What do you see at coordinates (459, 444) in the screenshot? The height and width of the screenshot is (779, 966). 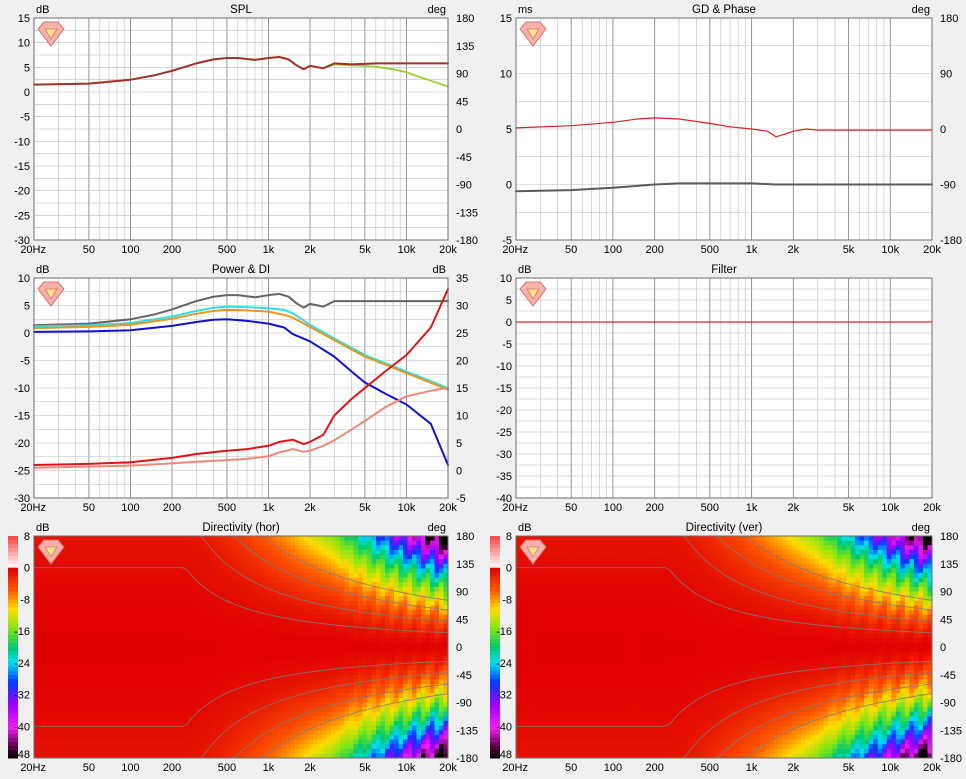 I see `y2-tick-label: 5` at bounding box center [459, 444].